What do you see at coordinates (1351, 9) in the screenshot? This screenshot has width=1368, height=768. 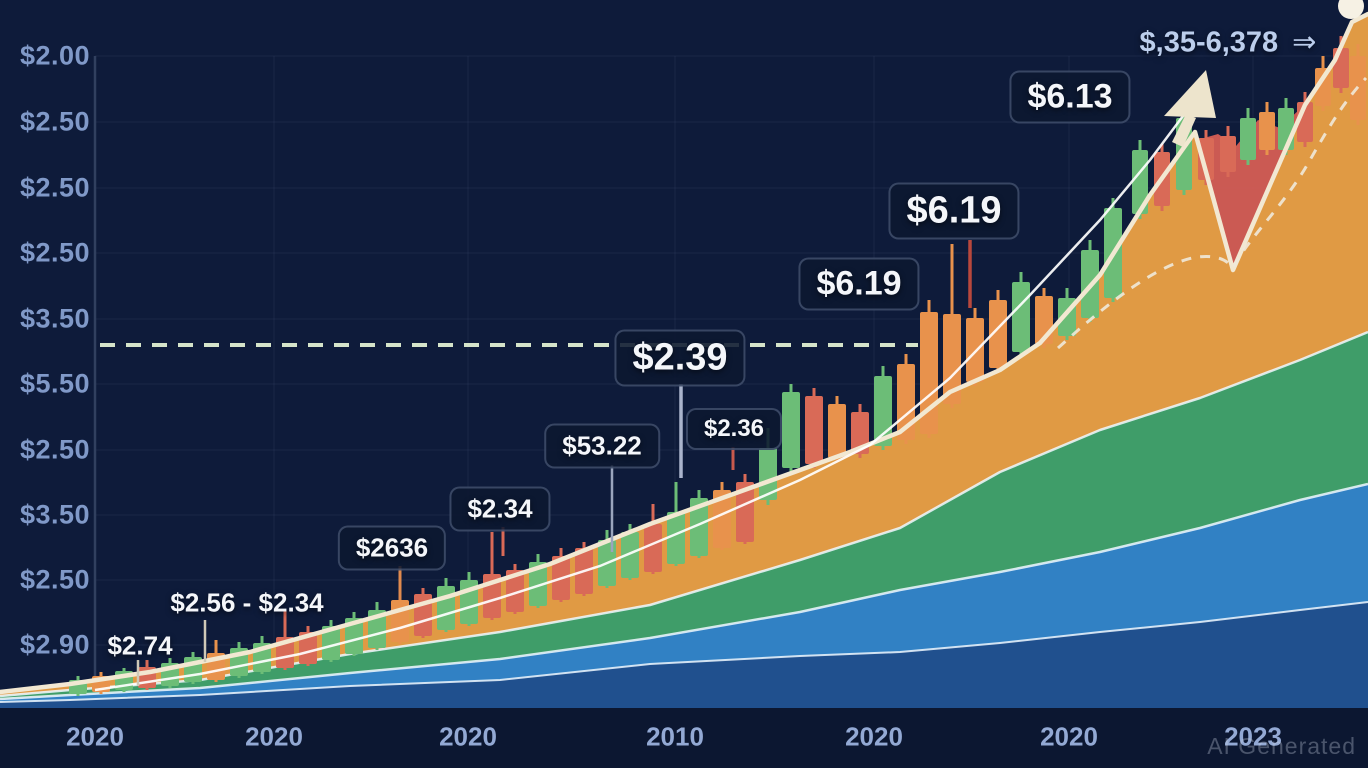 I see `endpoint-marker` at bounding box center [1351, 9].